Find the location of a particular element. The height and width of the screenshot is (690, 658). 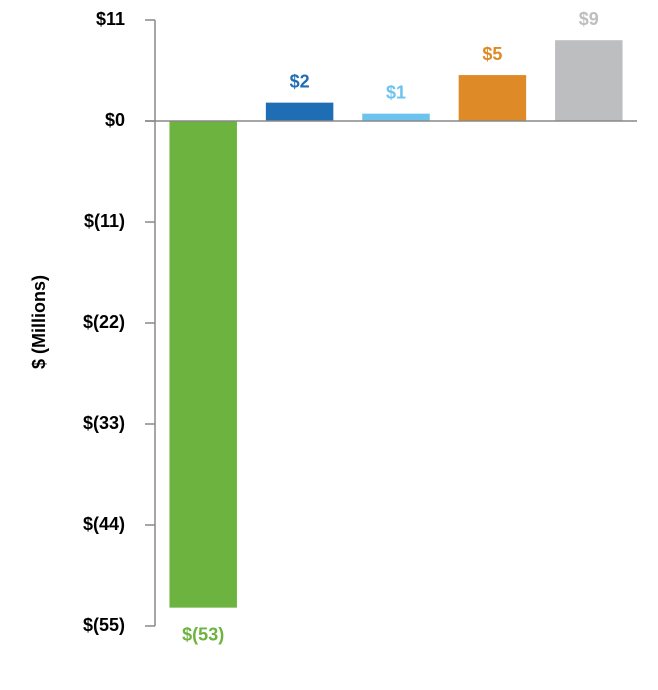

data-label: $1 is located at coordinates (396, 92).